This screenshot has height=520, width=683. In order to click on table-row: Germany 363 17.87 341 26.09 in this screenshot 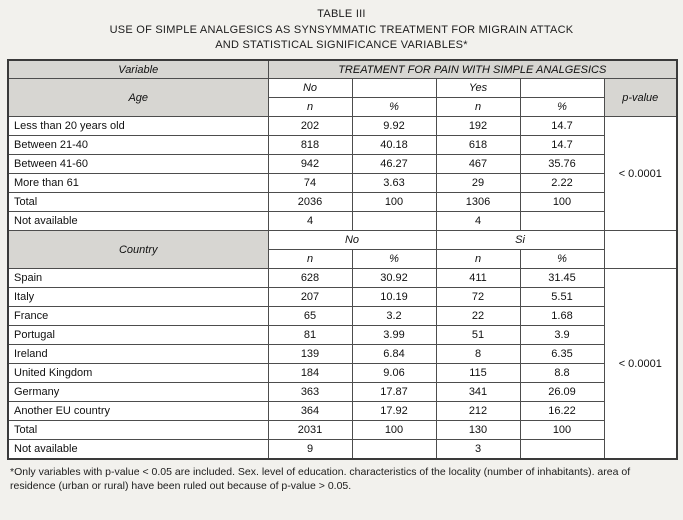, I will do `click(342, 392)`.